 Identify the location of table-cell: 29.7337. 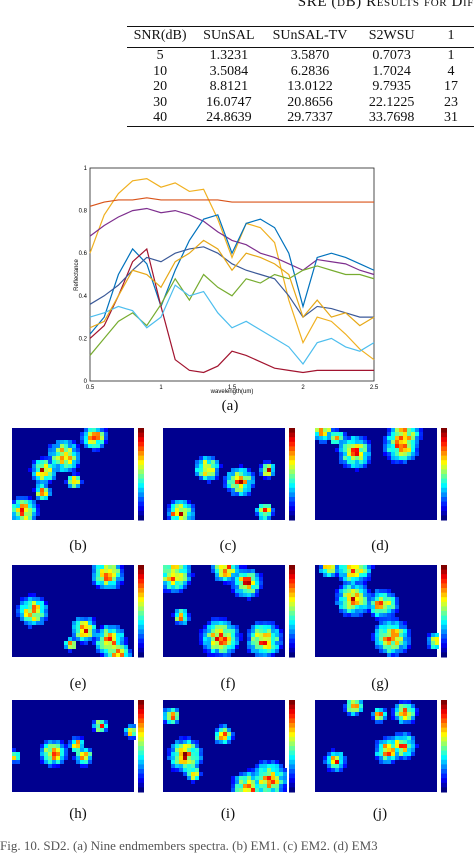
(310, 117).